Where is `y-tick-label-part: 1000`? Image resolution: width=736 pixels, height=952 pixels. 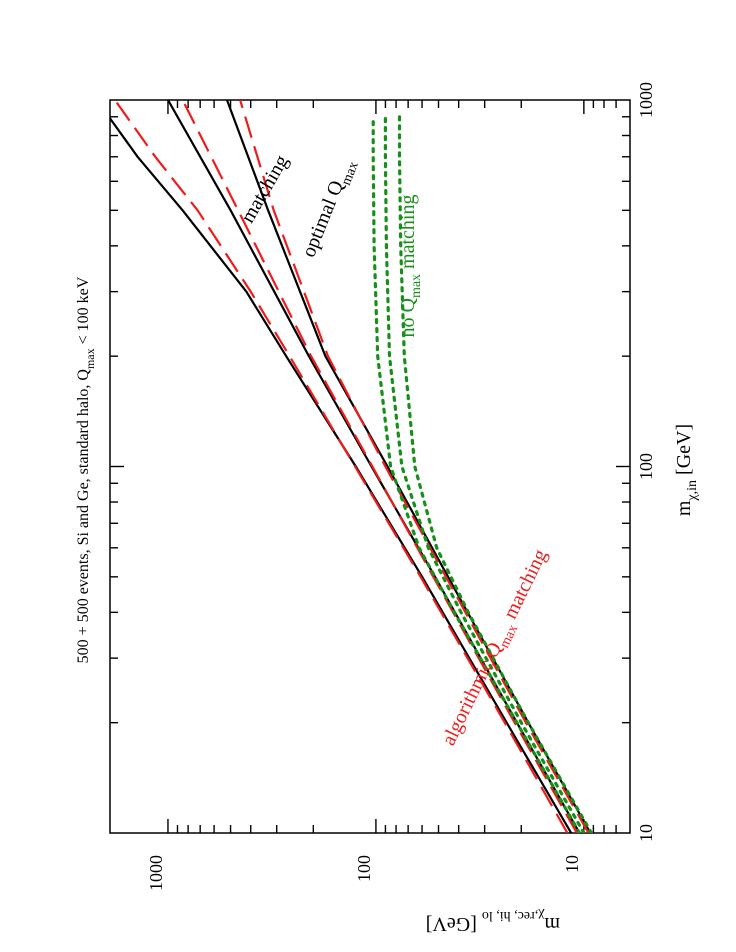 y-tick-label-part: 1000 is located at coordinates (156, 873).